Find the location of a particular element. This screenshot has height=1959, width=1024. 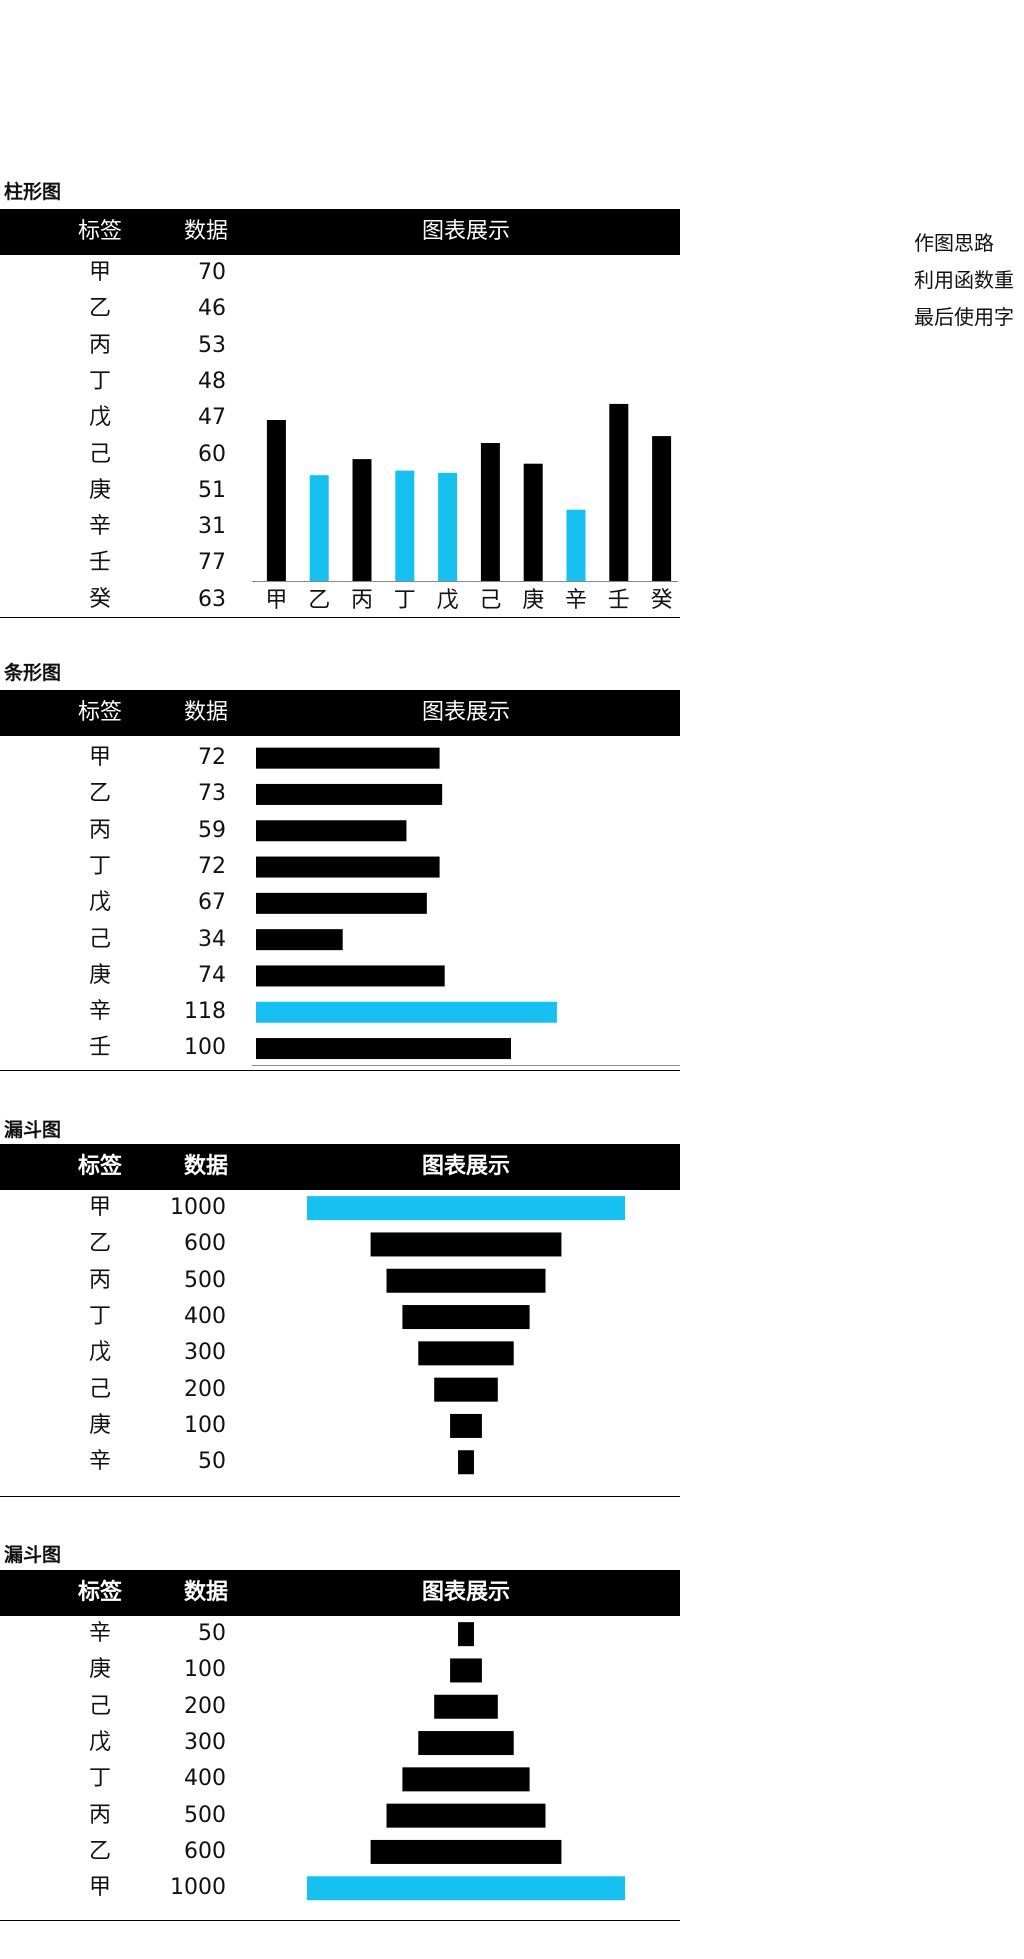

row-value: 63 is located at coordinates (212, 599).